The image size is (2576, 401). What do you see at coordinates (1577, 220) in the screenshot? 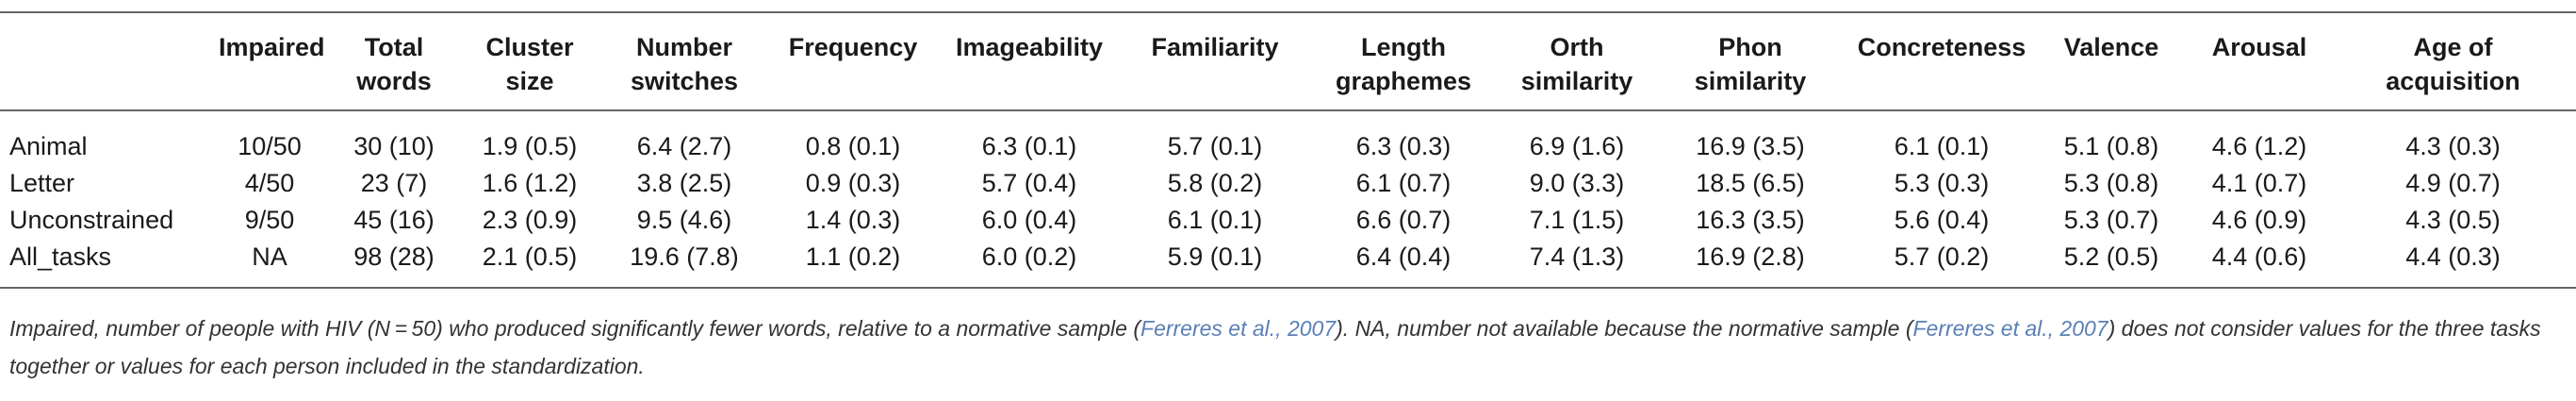
I see `table-cell: 7.1 (1.5)` at bounding box center [1577, 220].